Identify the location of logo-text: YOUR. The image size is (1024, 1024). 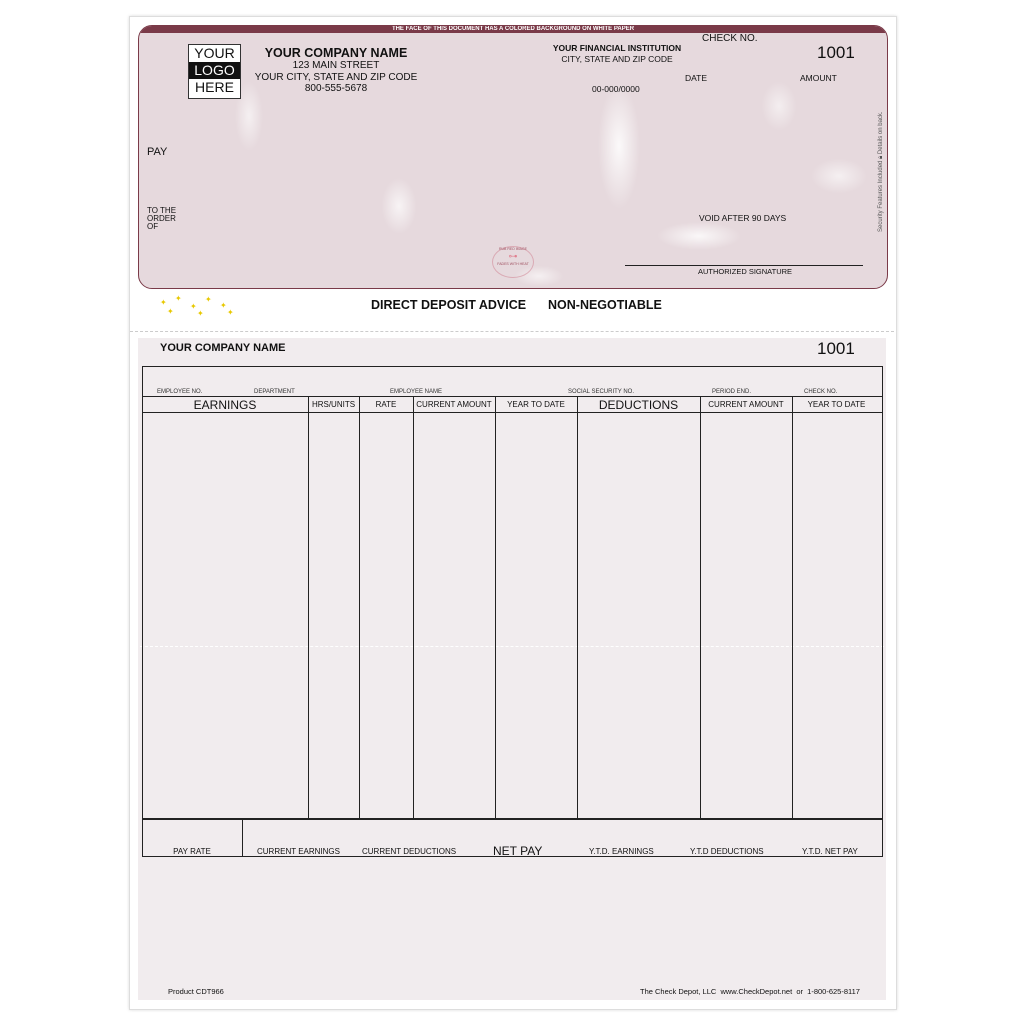
(214, 53).